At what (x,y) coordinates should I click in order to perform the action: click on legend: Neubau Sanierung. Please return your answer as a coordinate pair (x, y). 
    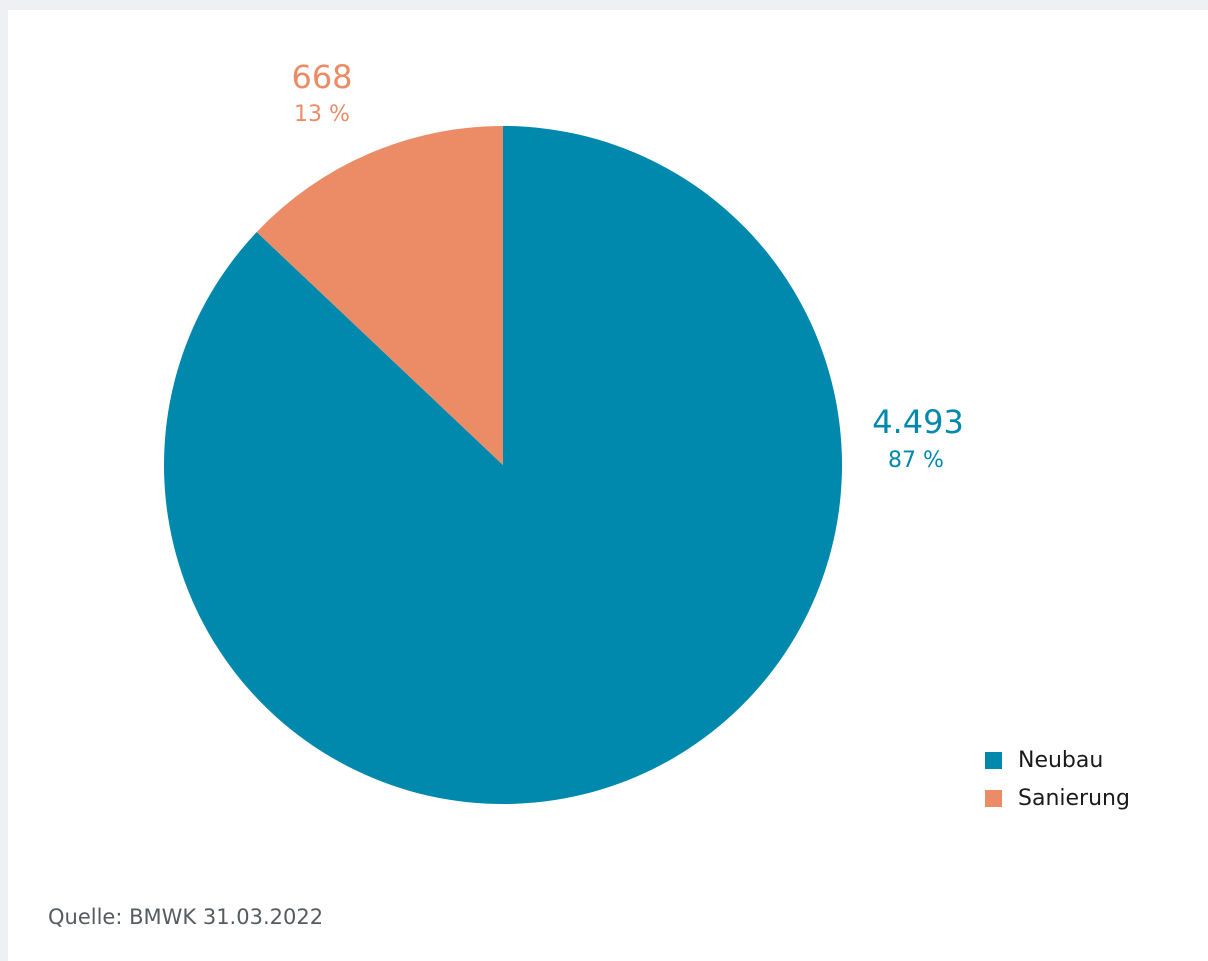
    Looking at the image, I should click on (1057, 779).